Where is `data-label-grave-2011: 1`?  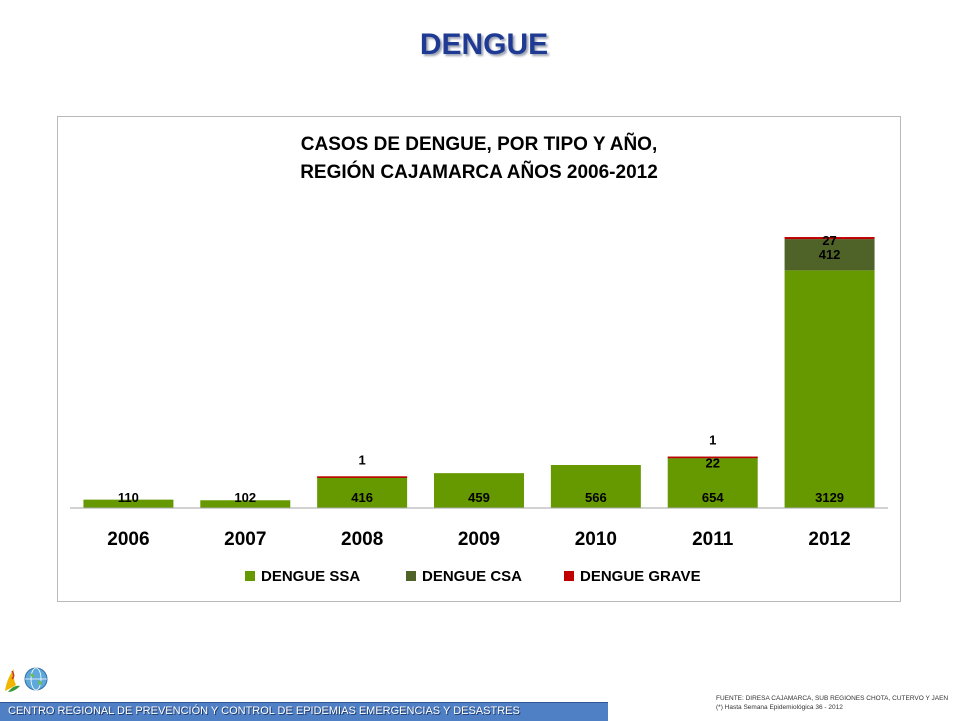
data-label-grave-2011: 1 is located at coordinates (712, 440).